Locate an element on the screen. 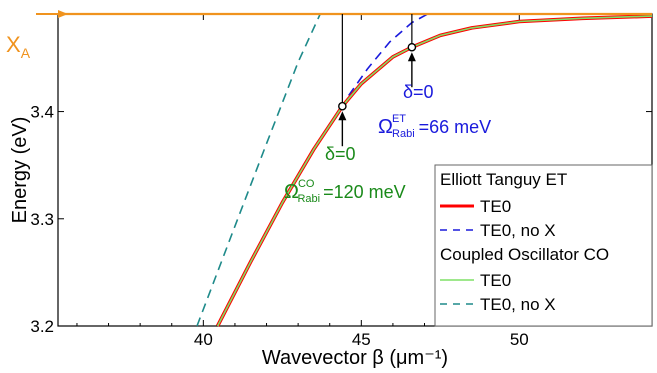 The width and height of the screenshot is (657, 373). delta-co-annotation: δ=0 is located at coordinates (340, 154).